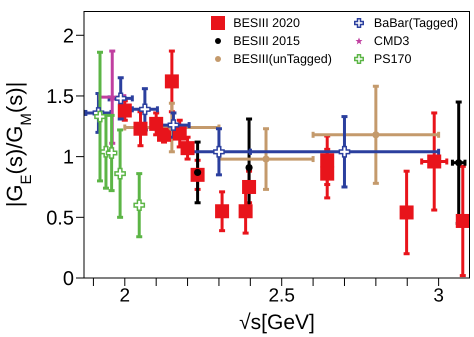 Image resolution: width=474 pixels, height=337 pixels. Describe the element at coordinates (60, 97) in the screenshot. I see `y-tick-label: 1.5` at that location.